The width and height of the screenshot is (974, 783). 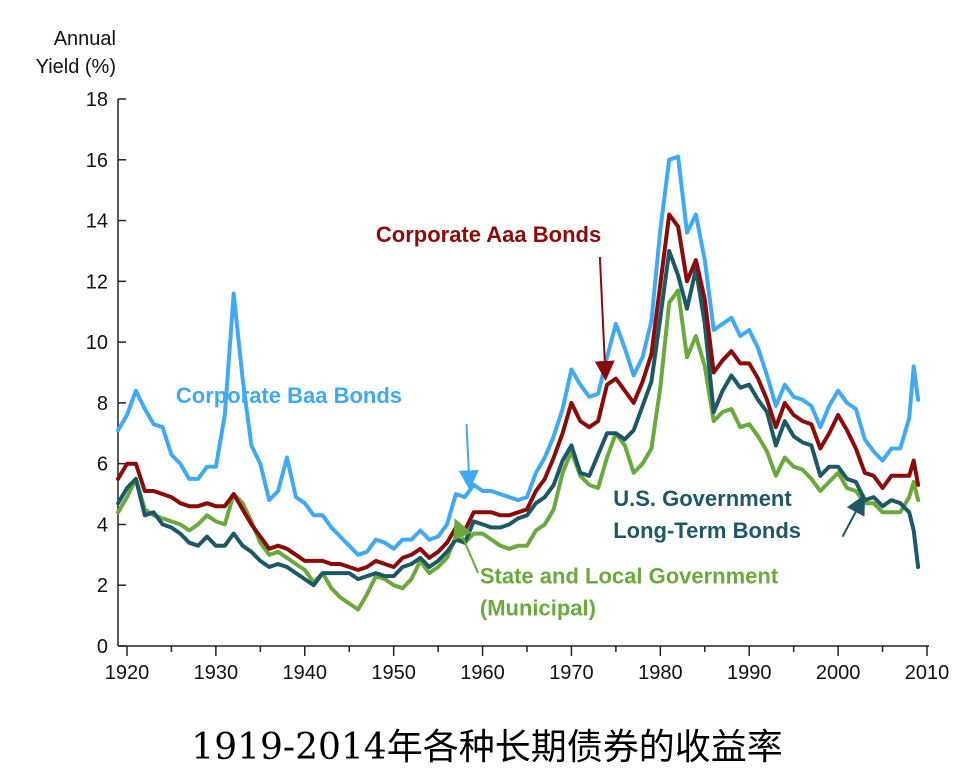 I want to click on series-label: Corporate Baa Bonds, so click(x=289, y=395).